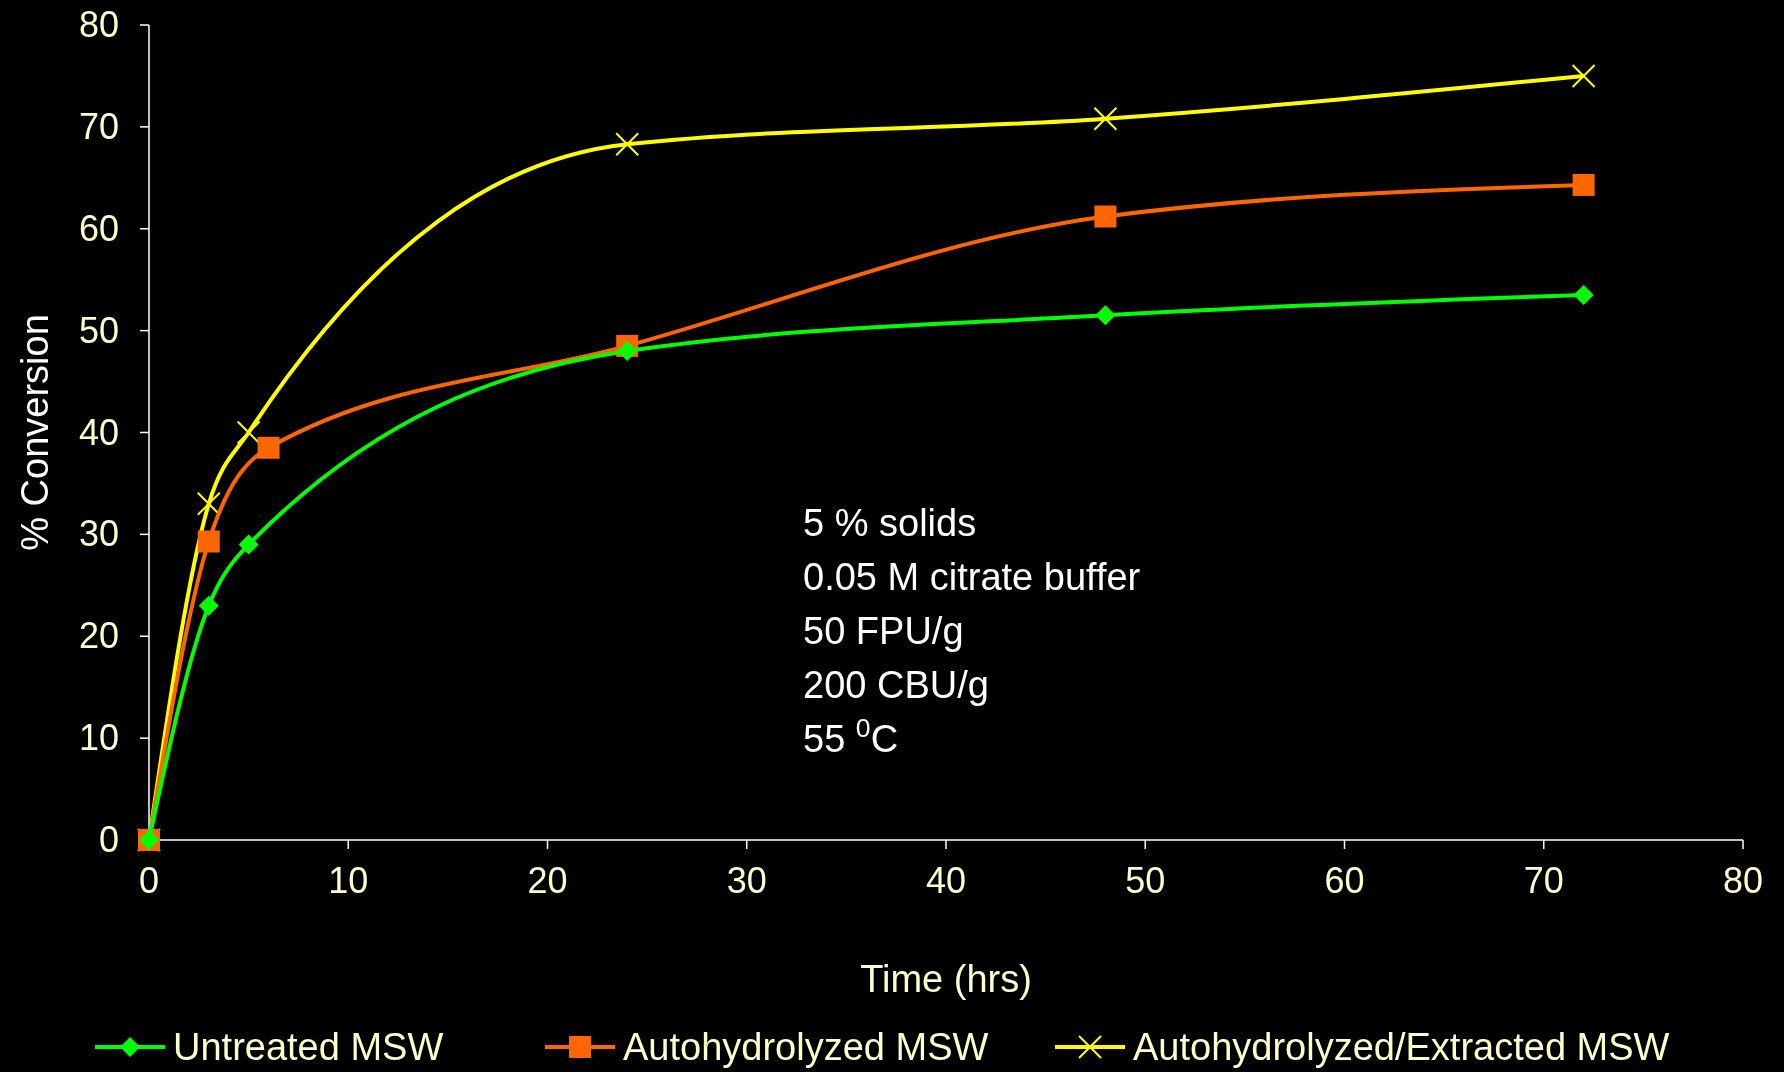 This screenshot has width=1784, height=1072. What do you see at coordinates (972, 577) in the screenshot?
I see `annotation: 0.05 M citrate buffer` at bounding box center [972, 577].